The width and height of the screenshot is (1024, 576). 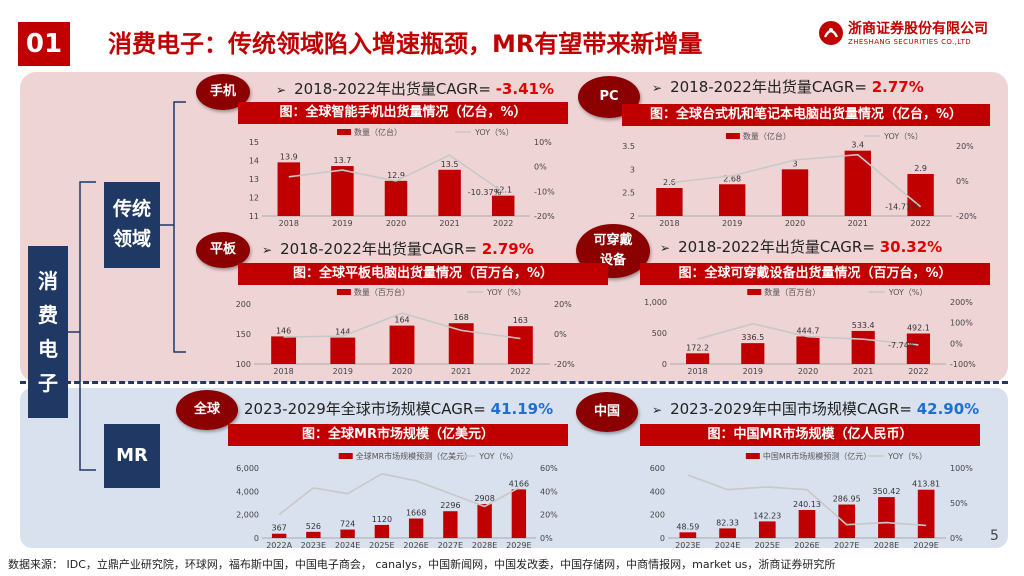 I want to click on bar-value-label: 82.33, so click(x=727, y=522).